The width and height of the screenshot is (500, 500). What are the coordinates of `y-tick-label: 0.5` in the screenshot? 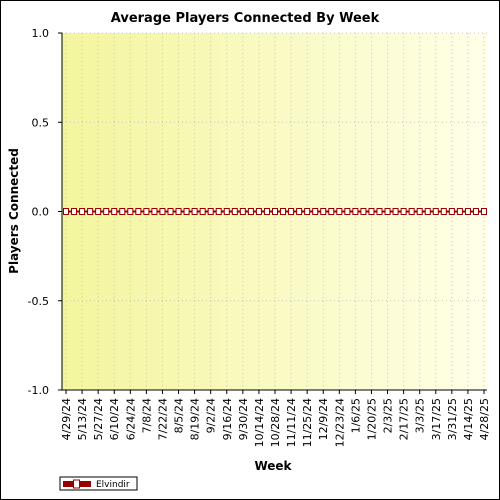 It's located at (41, 122).